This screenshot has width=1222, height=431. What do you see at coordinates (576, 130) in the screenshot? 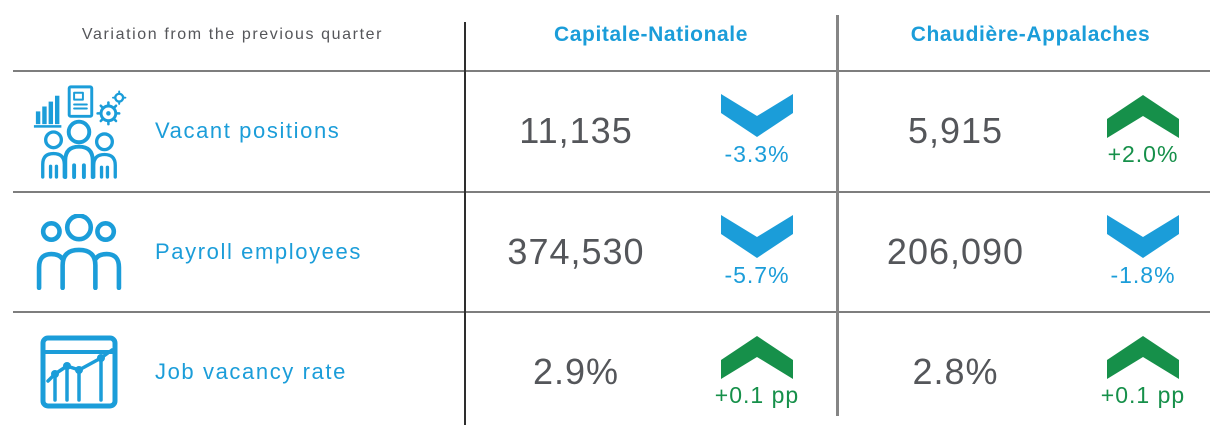
I see `metric-value: 11,135` at bounding box center [576, 130].